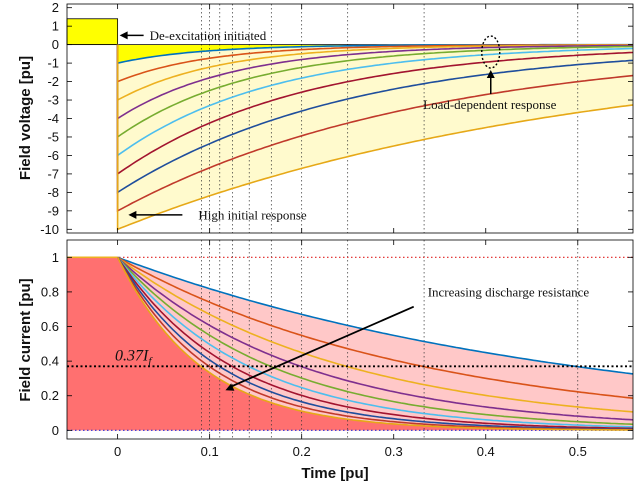  Describe the element at coordinates (302, 451) in the screenshot. I see `x-tick-label: 0.2` at that location.